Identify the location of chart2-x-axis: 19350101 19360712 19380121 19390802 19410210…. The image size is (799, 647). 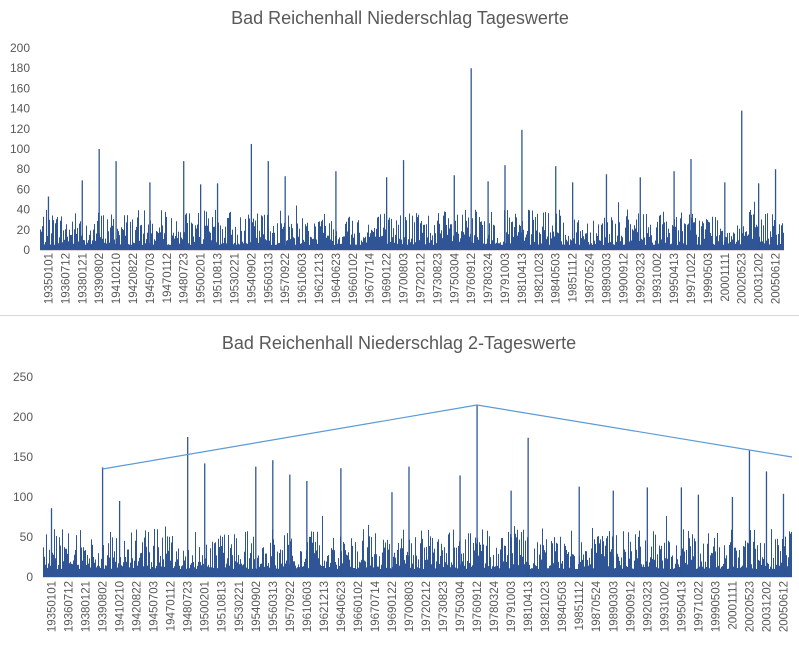
(419, 606).